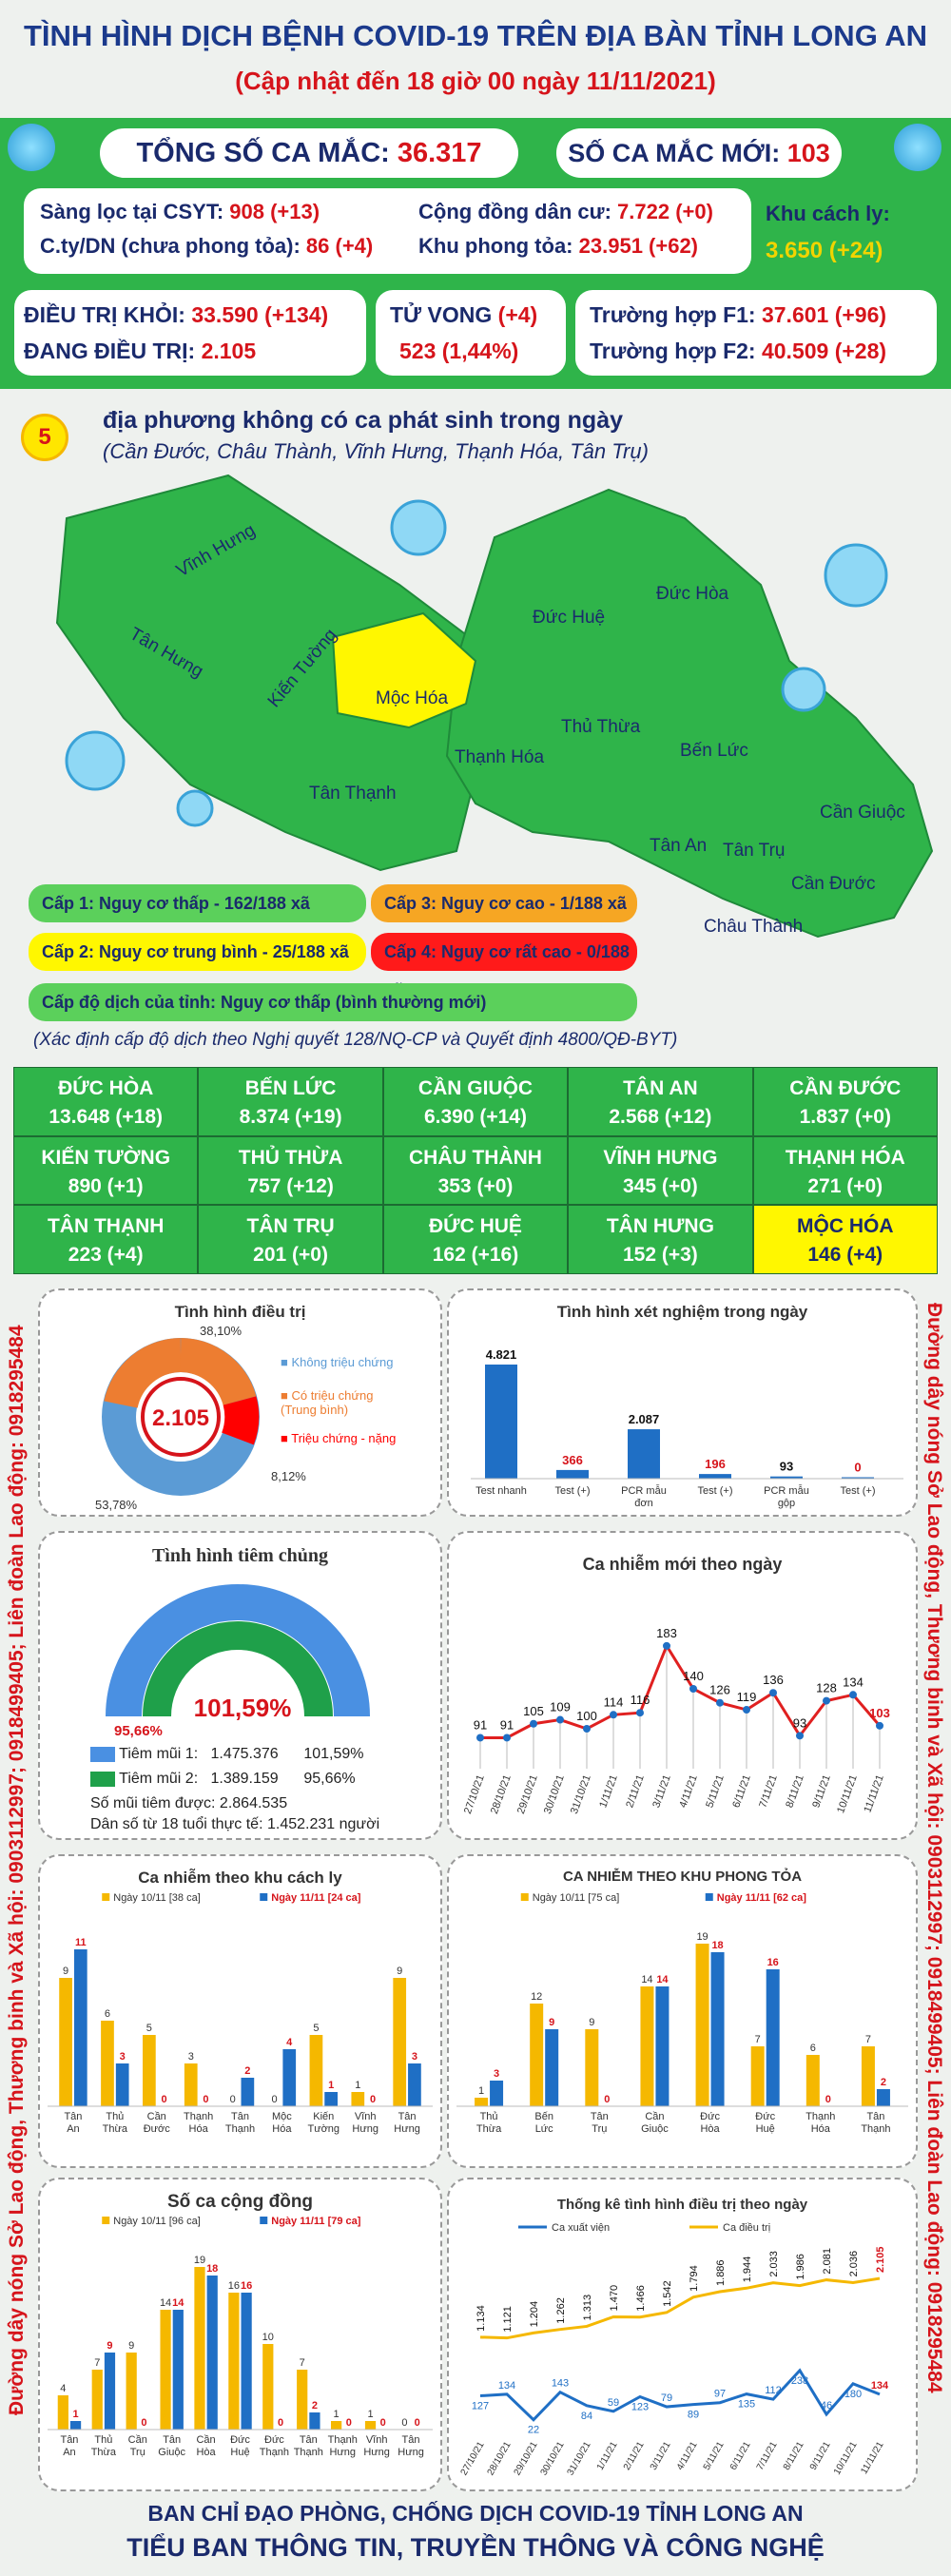 The height and width of the screenshot is (2576, 951). Describe the element at coordinates (441, 314) in the screenshot. I see `deaths-label: TỬ VONG` at that location.